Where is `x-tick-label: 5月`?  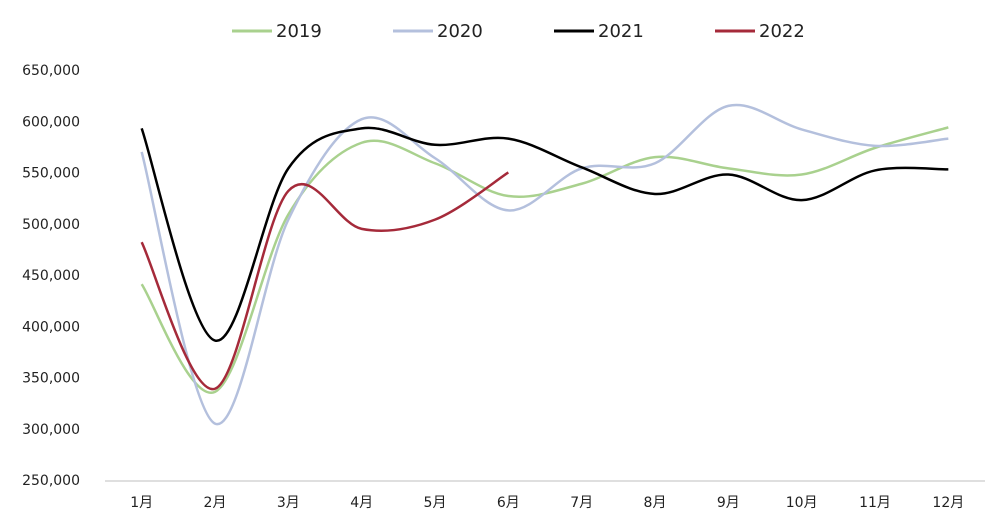 x-tick-label: 5月 is located at coordinates (435, 503).